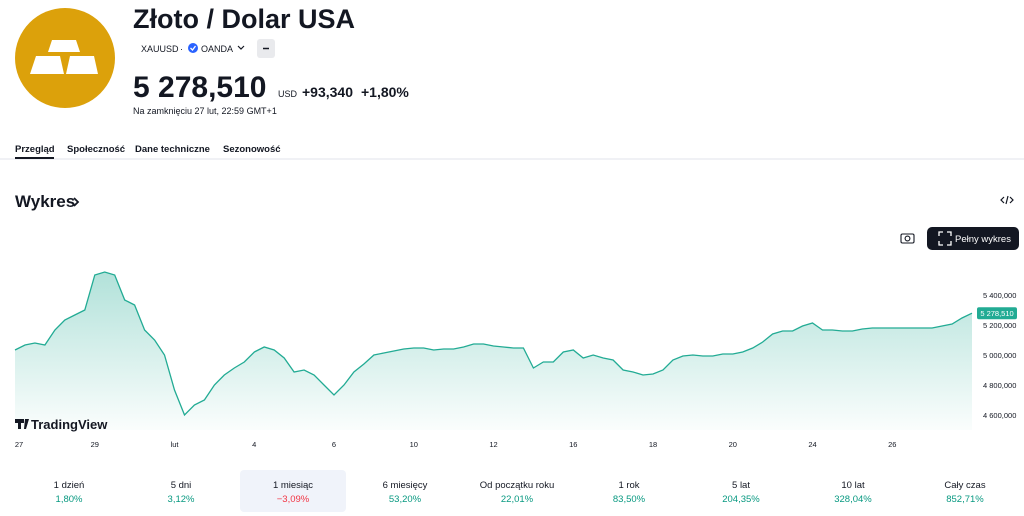 The image size is (1024, 516). What do you see at coordinates (965, 499) in the screenshot?
I see `period-change: 852,71%` at bounding box center [965, 499].